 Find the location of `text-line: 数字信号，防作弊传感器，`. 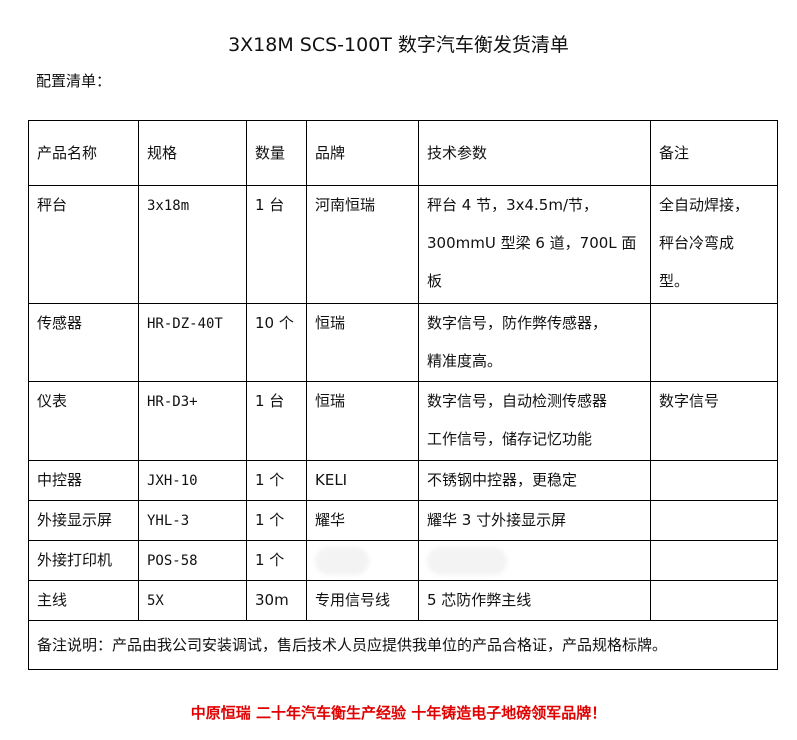

text-line: 数字信号，防作弊传感器， is located at coordinates (517, 323).